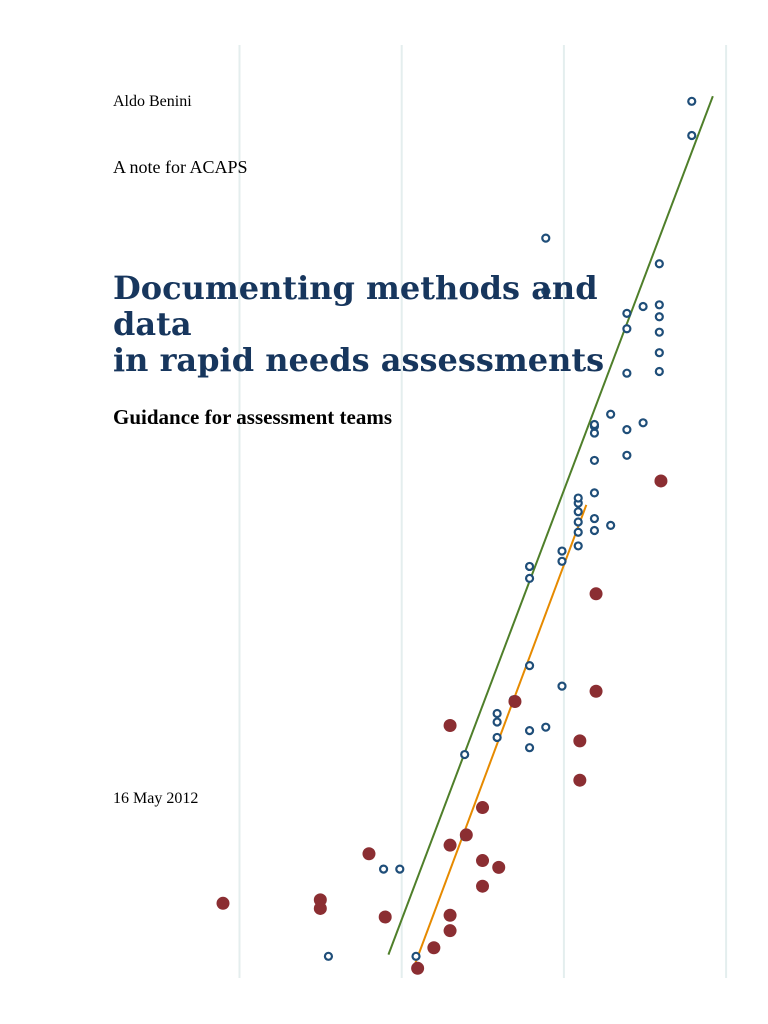 The height and width of the screenshot is (1024, 768). I want to click on title-line-2: in rapid needs assessments, so click(359, 360).